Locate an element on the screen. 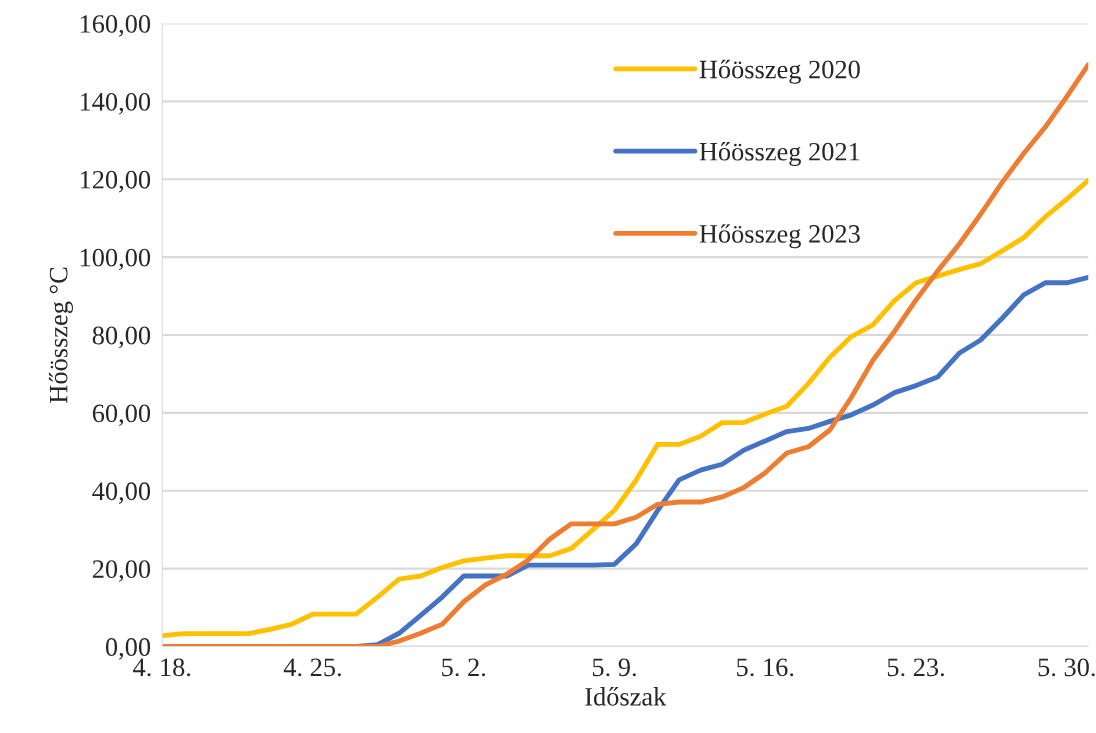  x-tick-label: 5. 2. is located at coordinates (464, 667).